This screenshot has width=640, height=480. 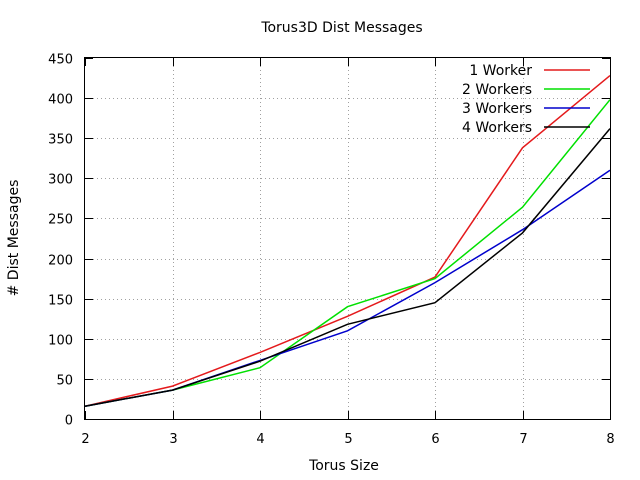 What do you see at coordinates (435, 439) in the screenshot?
I see `x-tick-label: 6` at bounding box center [435, 439].